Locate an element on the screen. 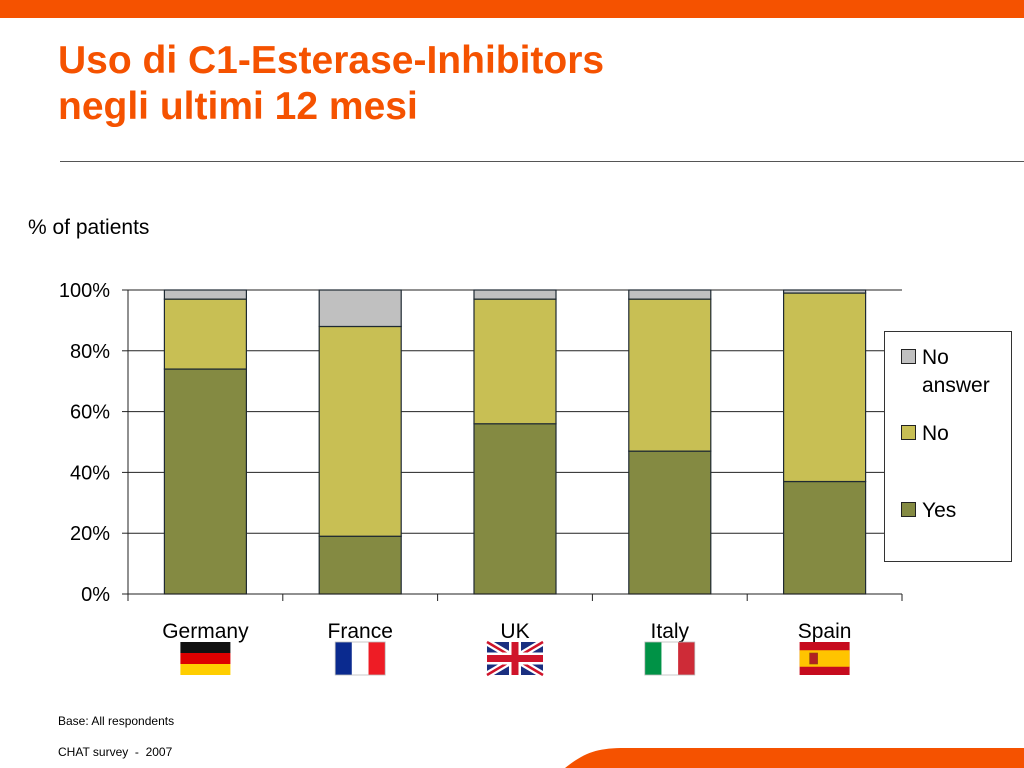  bar-france-no-answer is located at coordinates (360, 308).